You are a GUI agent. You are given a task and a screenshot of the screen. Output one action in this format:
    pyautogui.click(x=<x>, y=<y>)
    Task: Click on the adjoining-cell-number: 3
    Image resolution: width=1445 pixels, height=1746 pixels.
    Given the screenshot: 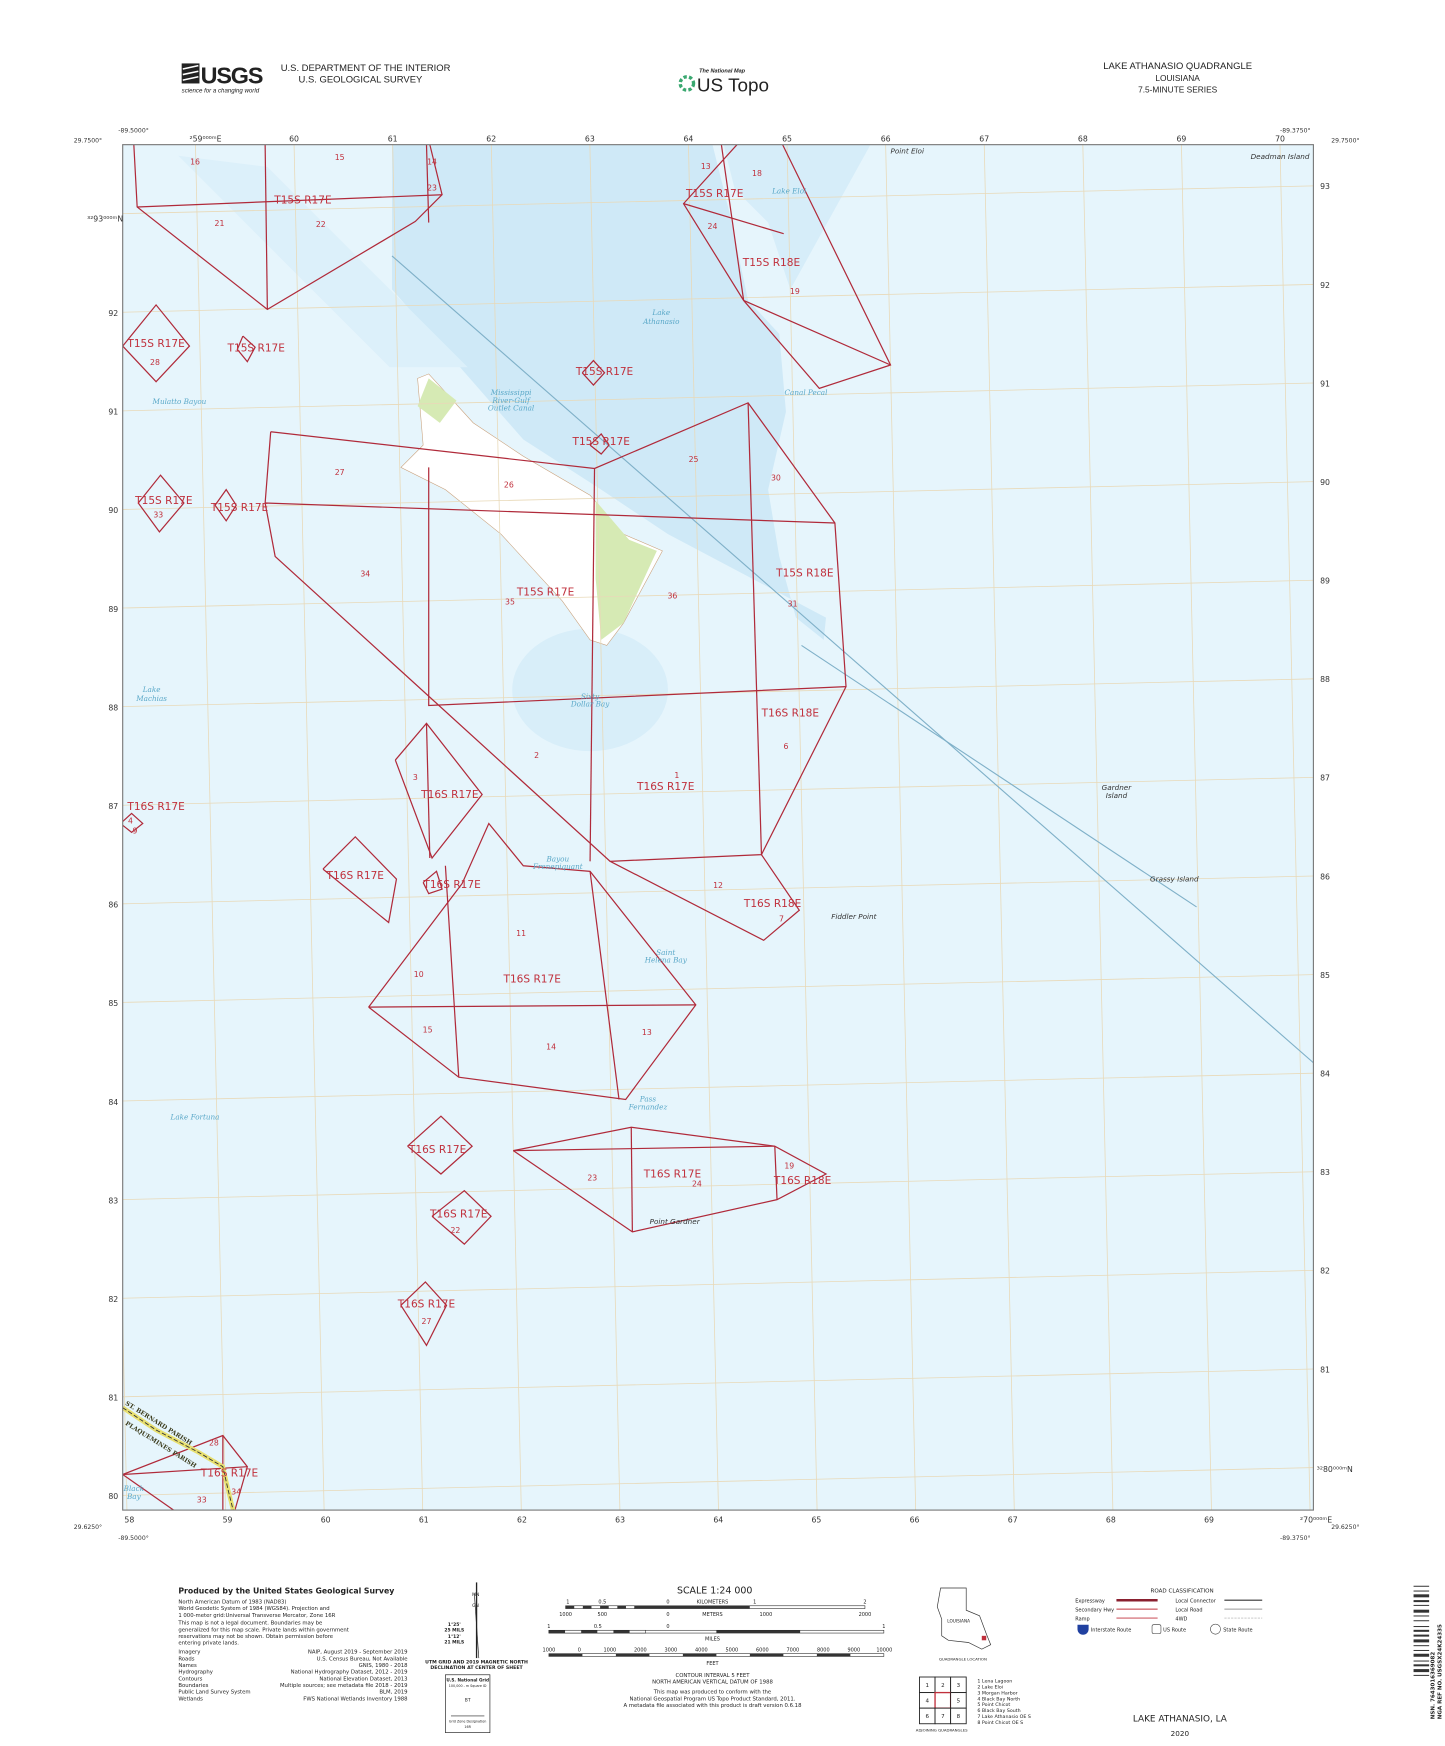 What is the action you would take?
    pyautogui.click(x=959, y=1686)
    